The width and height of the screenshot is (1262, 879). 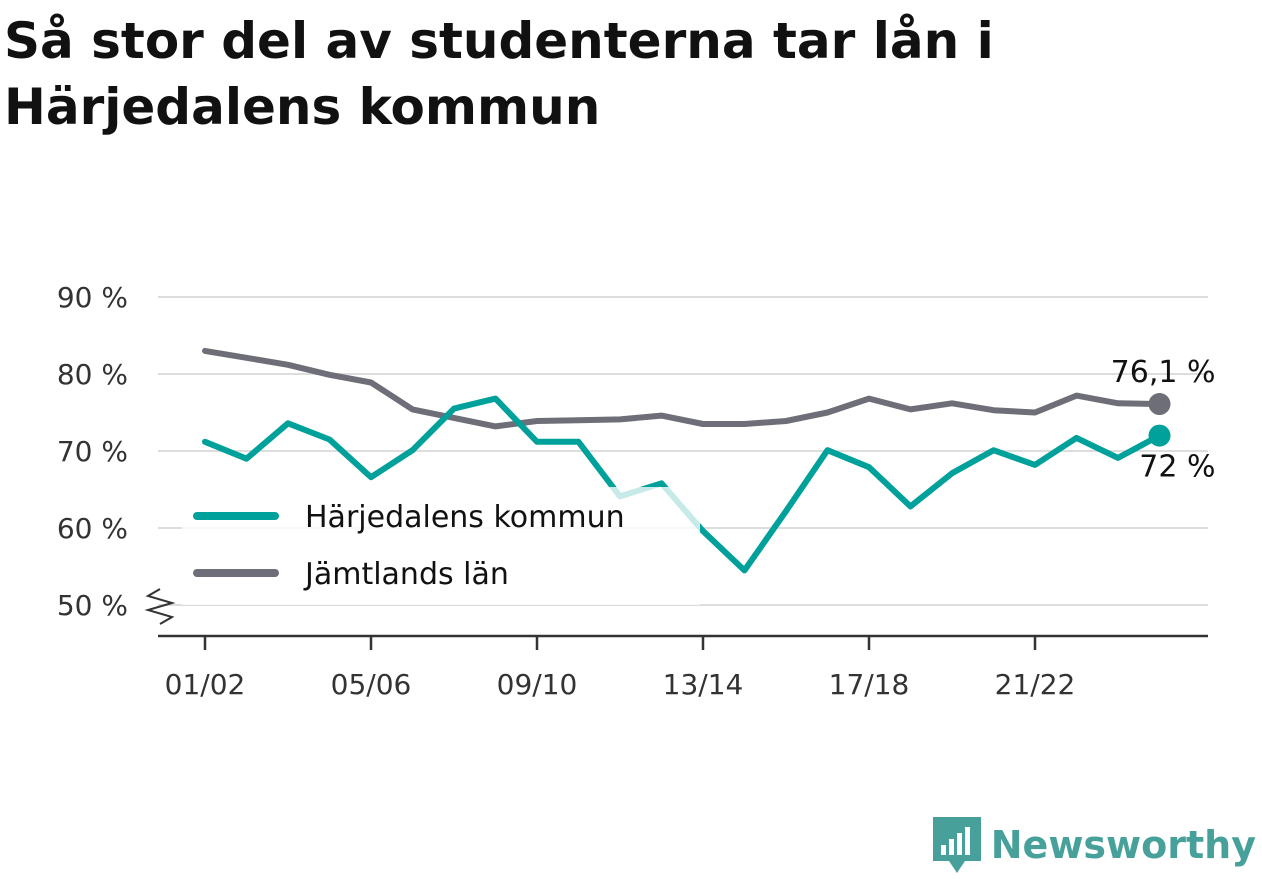 I want to click on x-axis-tick-labels: 01/02 05/06 09/10 13/14 17/18 21/22, so click(x=620, y=684).